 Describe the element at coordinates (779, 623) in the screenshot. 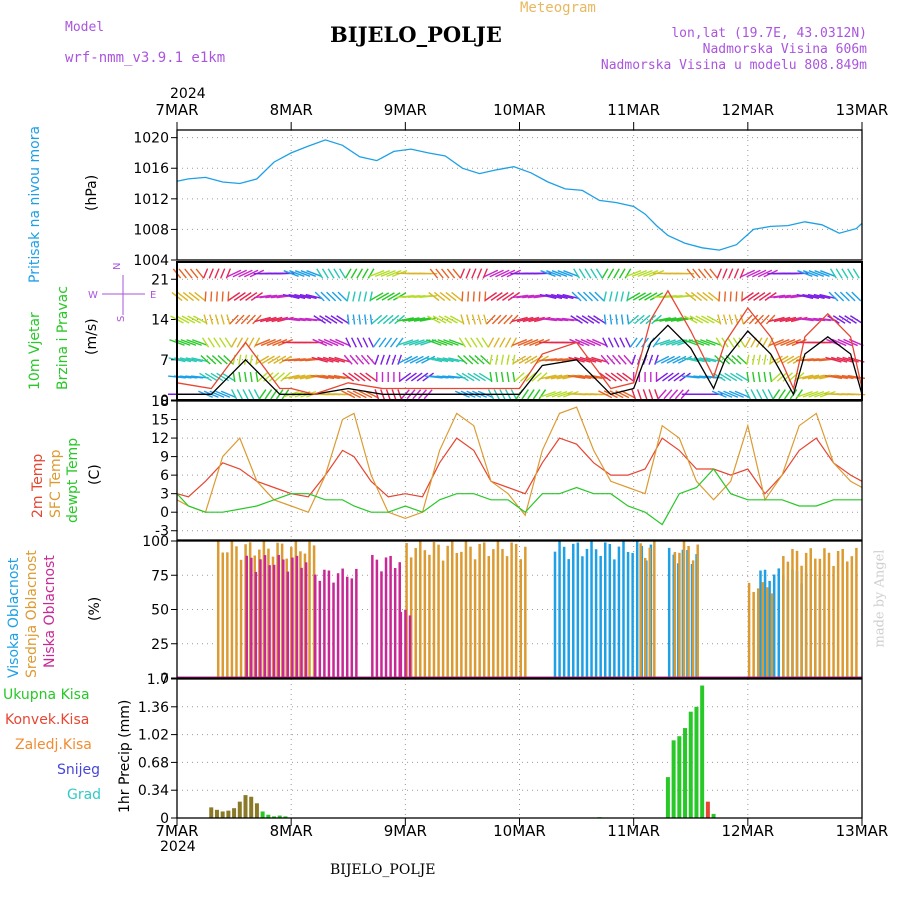

I see `cloud-bar-high` at that location.